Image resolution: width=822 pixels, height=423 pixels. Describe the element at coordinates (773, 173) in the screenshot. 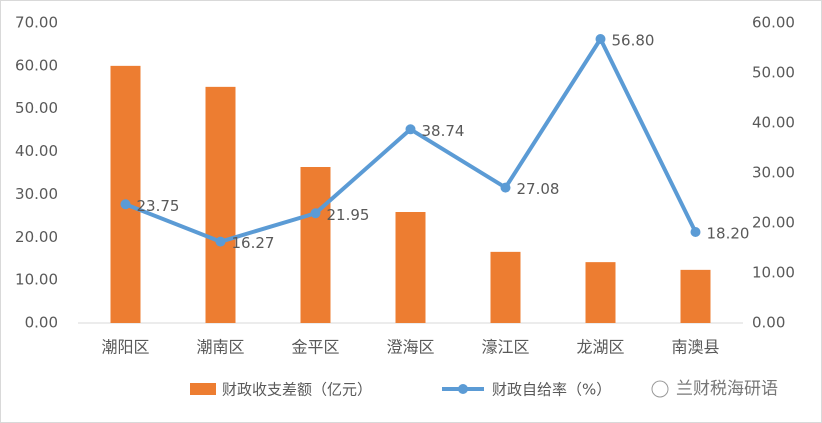

I see `y2-tick-label: 30.00` at that location.